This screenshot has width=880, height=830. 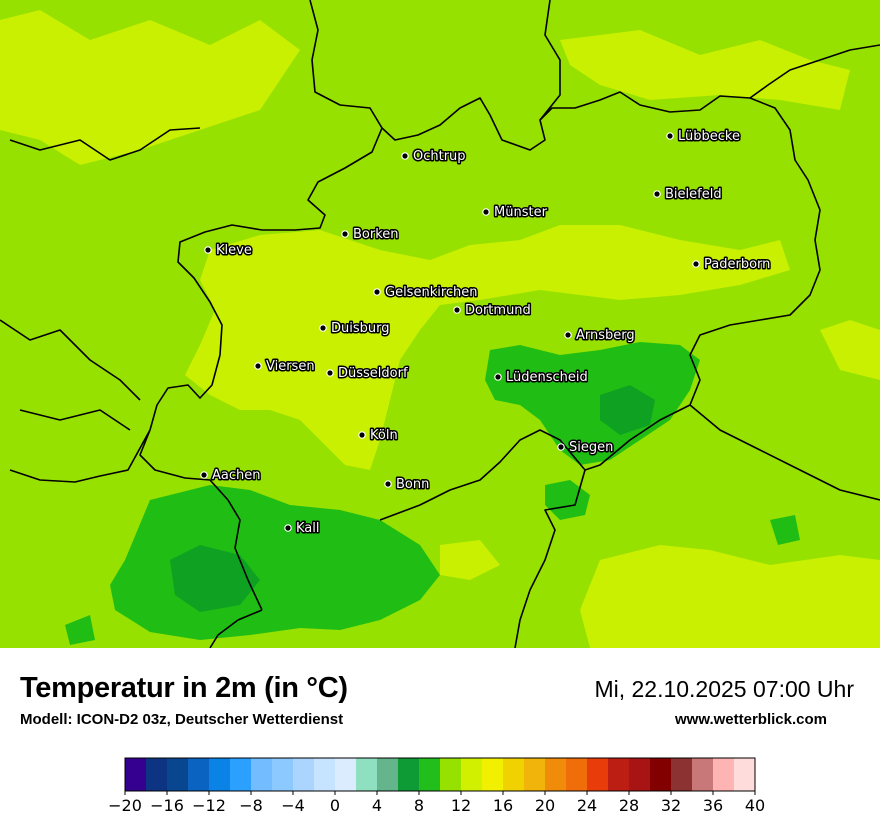 What do you see at coordinates (290, 366) in the screenshot?
I see `city-label: Viersen` at bounding box center [290, 366].